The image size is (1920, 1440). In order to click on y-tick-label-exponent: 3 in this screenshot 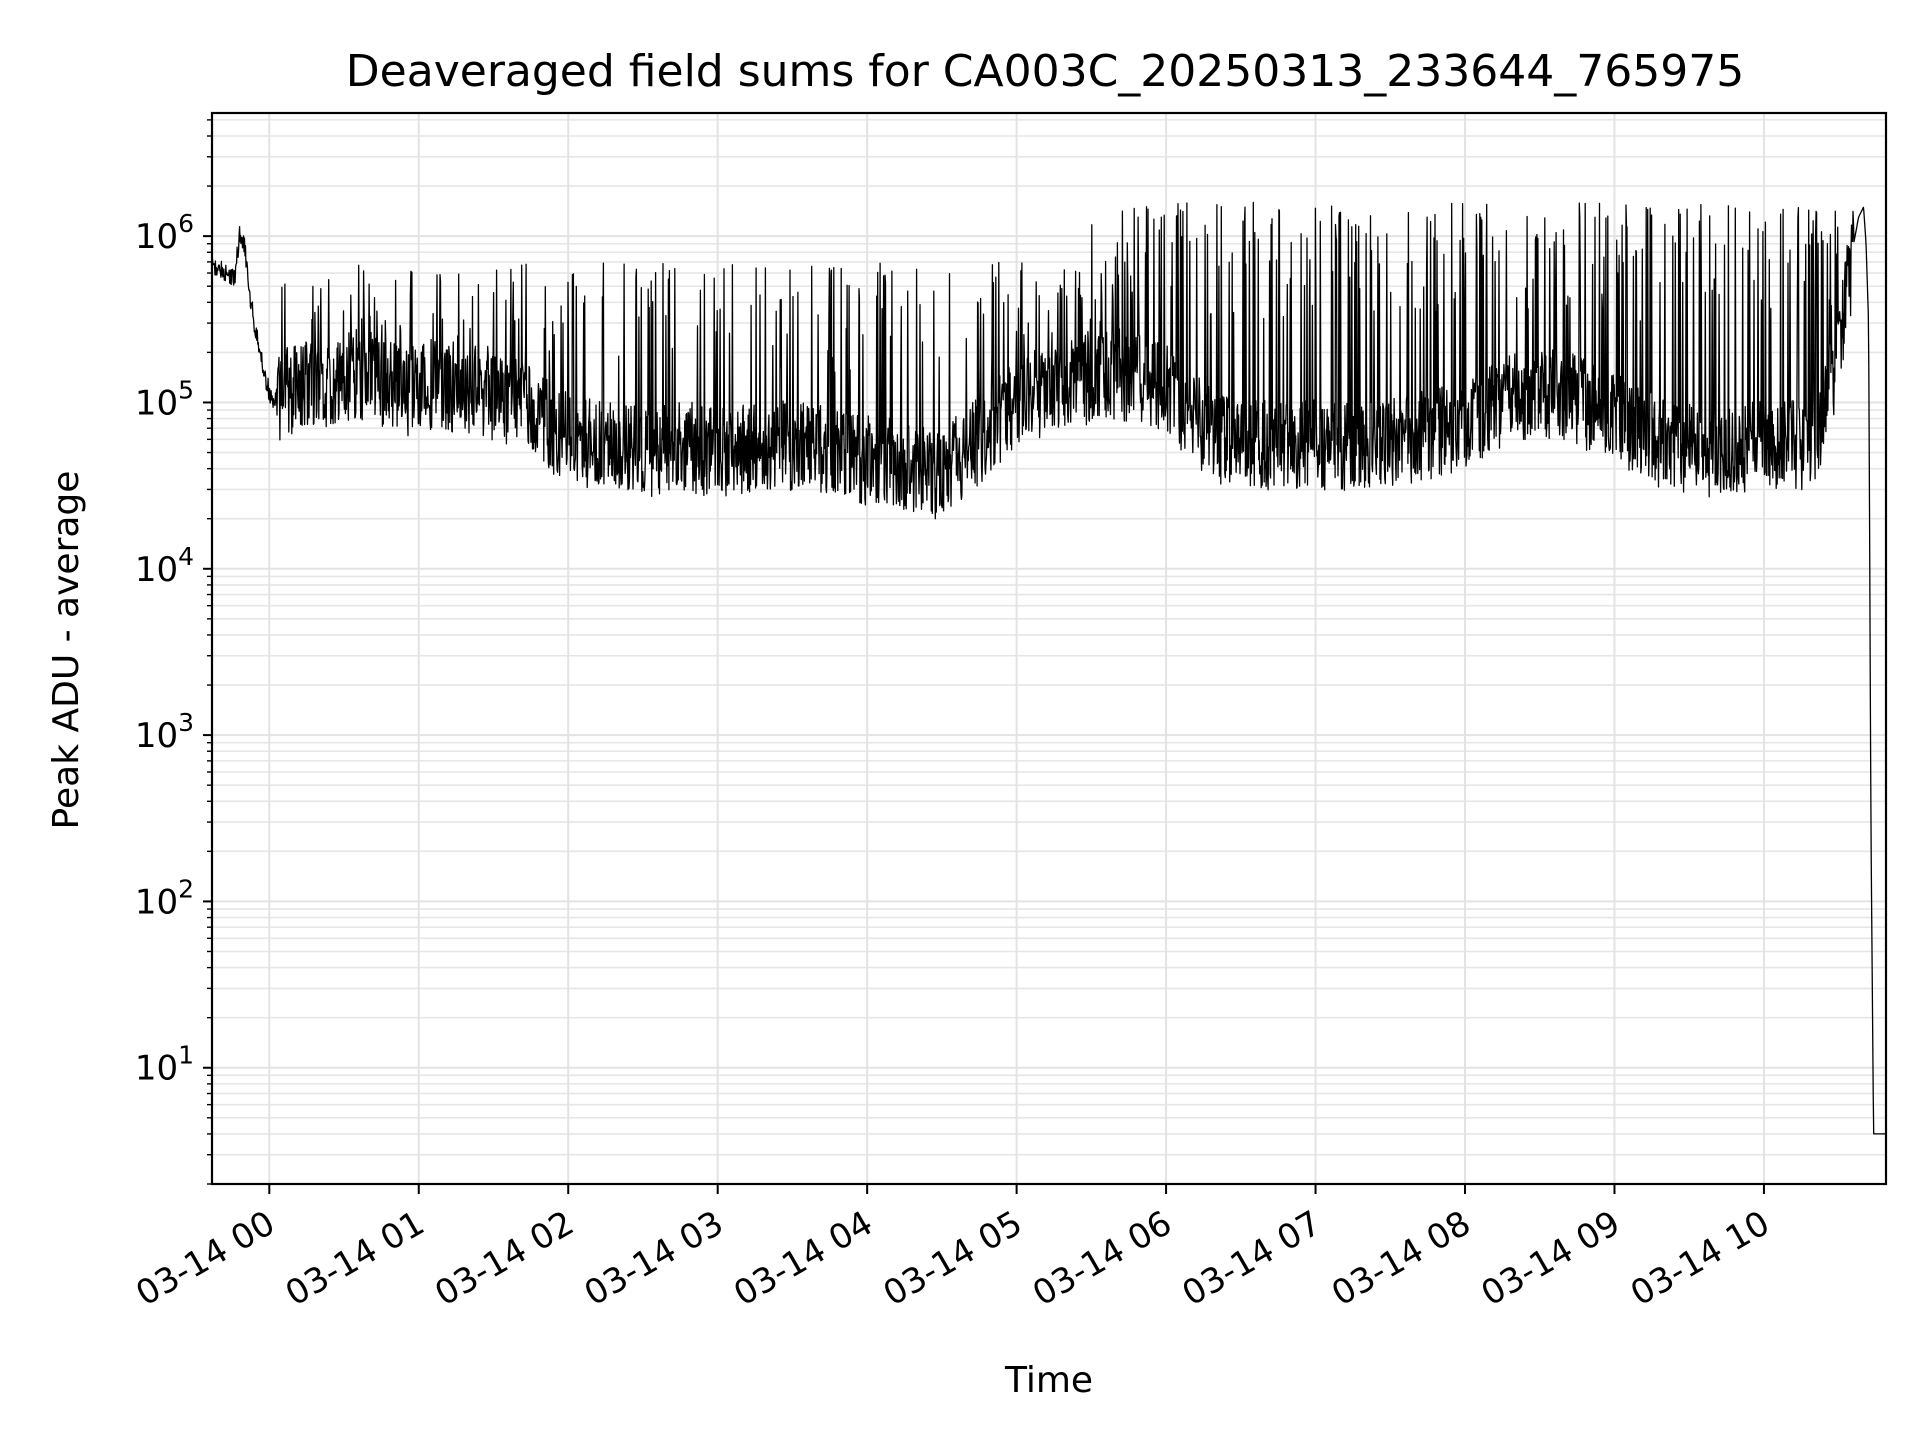, I will do `click(186, 722)`.